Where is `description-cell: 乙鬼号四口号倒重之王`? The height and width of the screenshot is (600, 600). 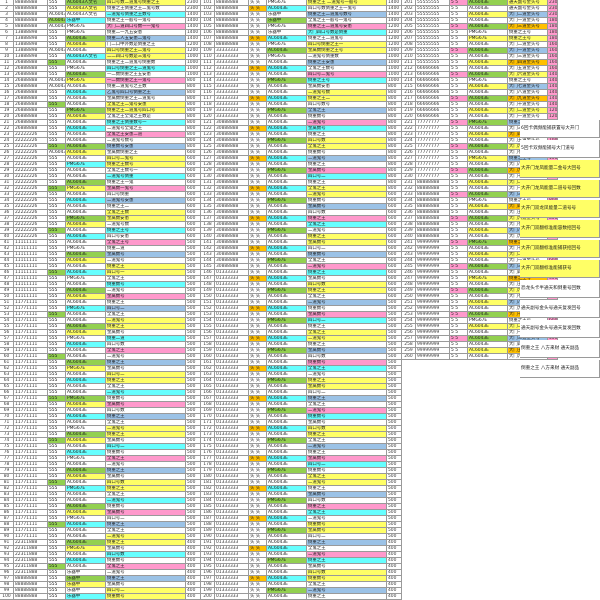 description-cell: 乙鬼号四口号倒重之王 is located at coordinates (146, 93).